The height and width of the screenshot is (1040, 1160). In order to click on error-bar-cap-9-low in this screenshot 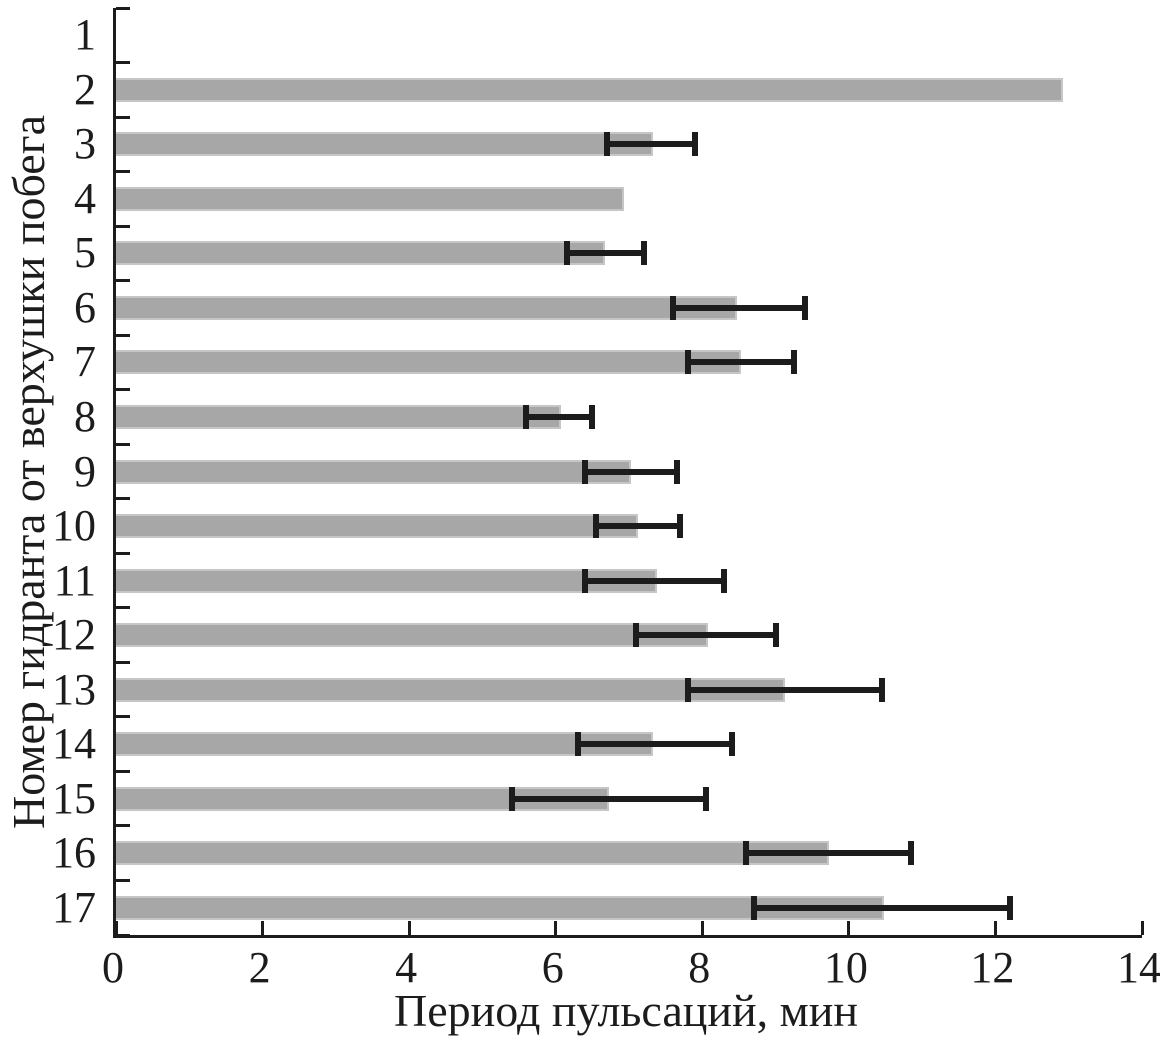, I will do `click(585, 471)`.